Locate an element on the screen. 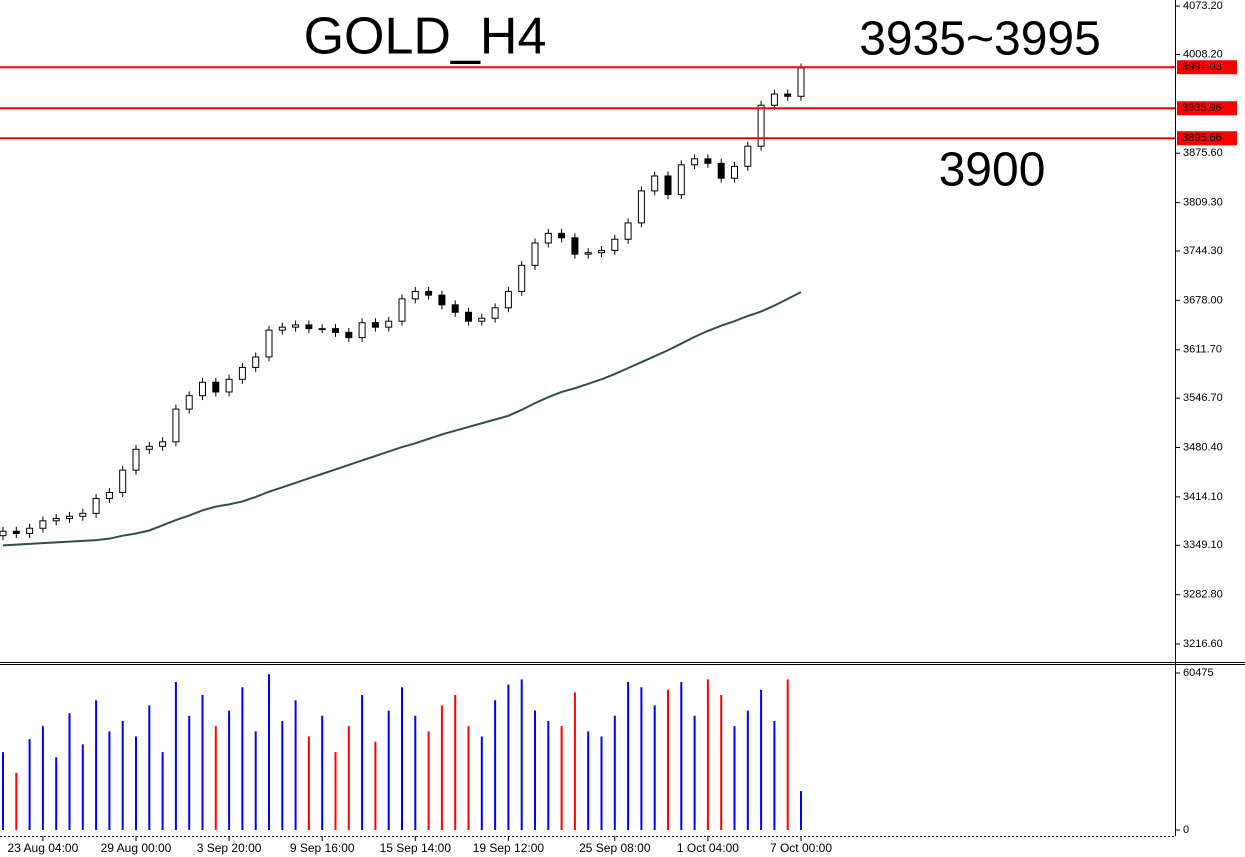  x-tick-label: 19 Sep 12:00 is located at coordinates (509, 848).